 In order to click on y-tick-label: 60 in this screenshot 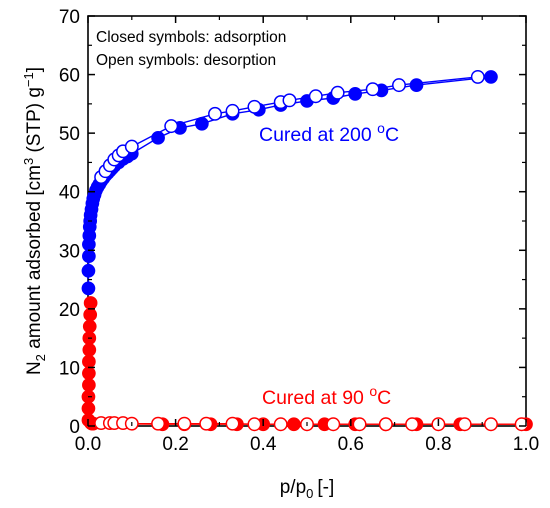, I will do `click(69, 76)`.